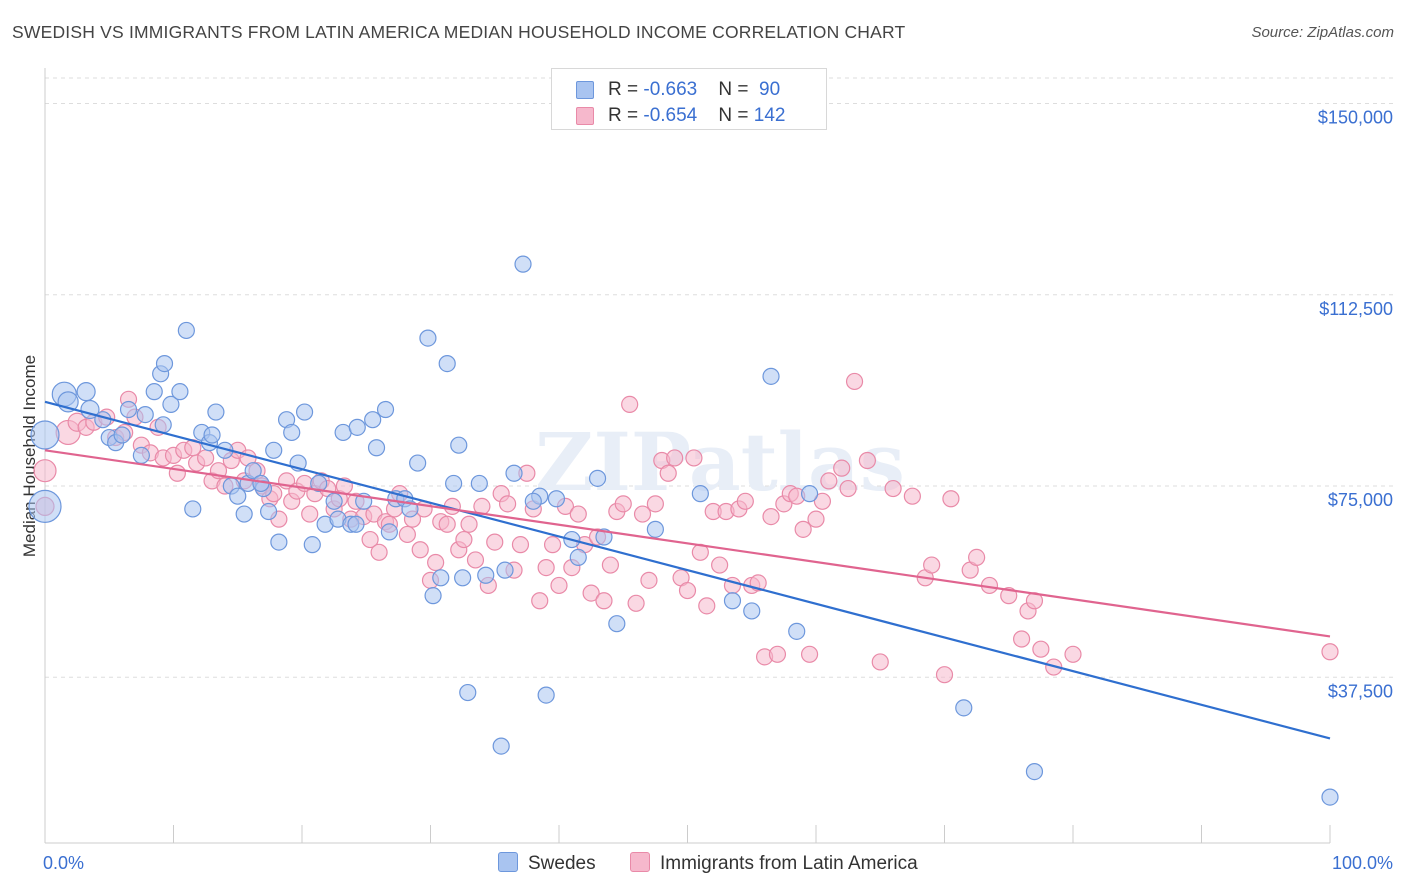 This screenshot has height=892, width=1406. Describe the element at coordinates (508, 862) in the screenshot. I see `bottom-legend-swatch-swedes` at that location.